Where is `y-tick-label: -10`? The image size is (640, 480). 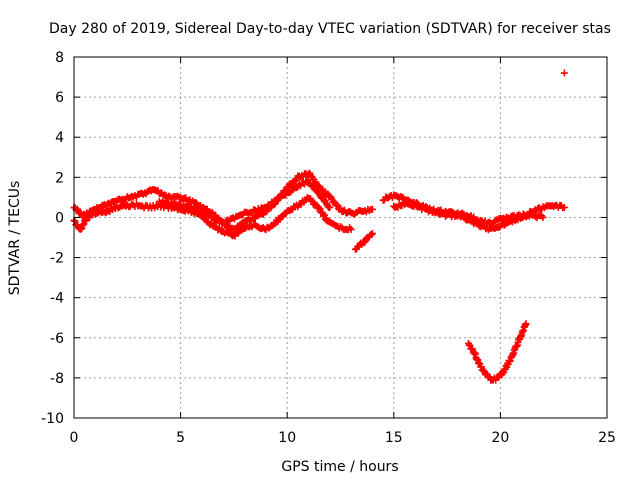 y-tick-label: -10 is located at coordinates (52, 419).